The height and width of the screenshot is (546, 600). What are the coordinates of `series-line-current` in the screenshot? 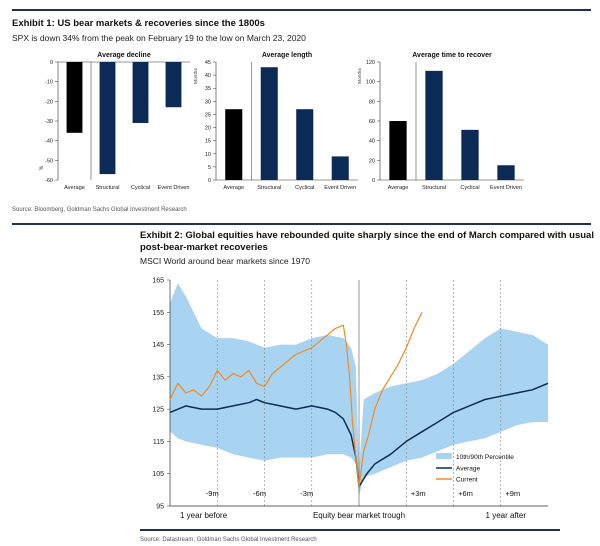 It's located at (296, 400).